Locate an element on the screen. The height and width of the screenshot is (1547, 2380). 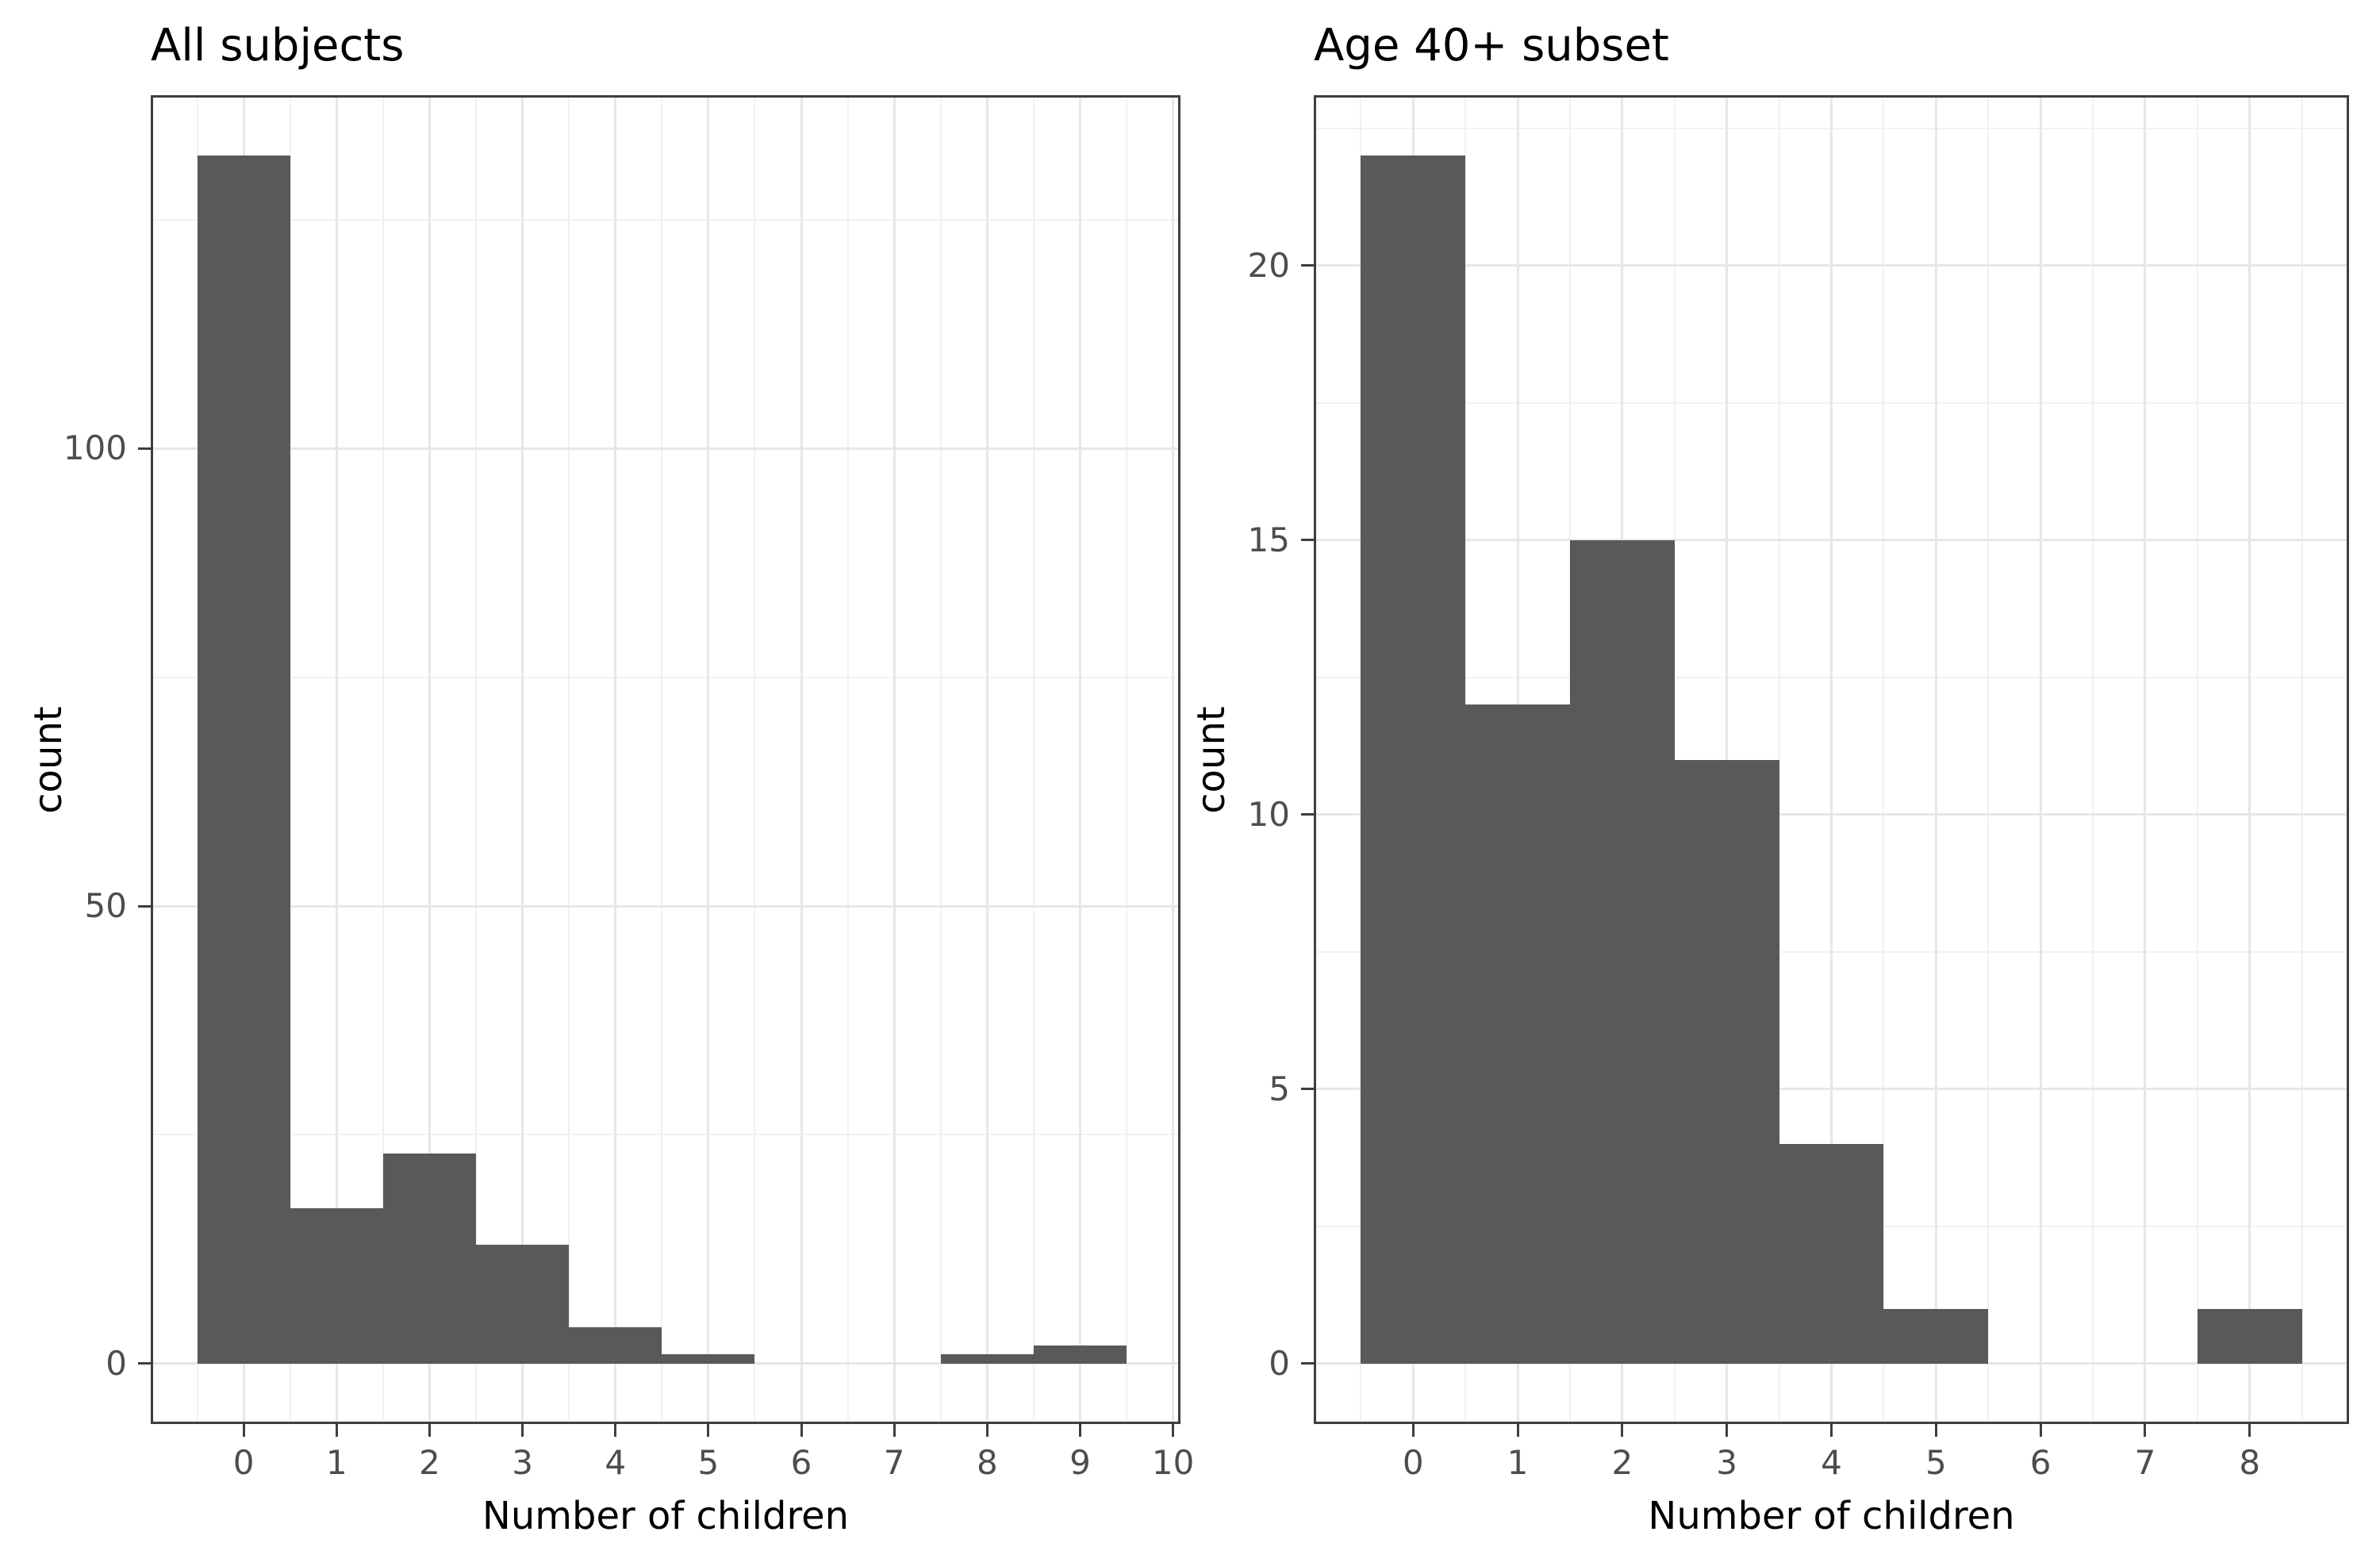
panel-title: Age 40+ subset is located at coordinates (1491, 45).